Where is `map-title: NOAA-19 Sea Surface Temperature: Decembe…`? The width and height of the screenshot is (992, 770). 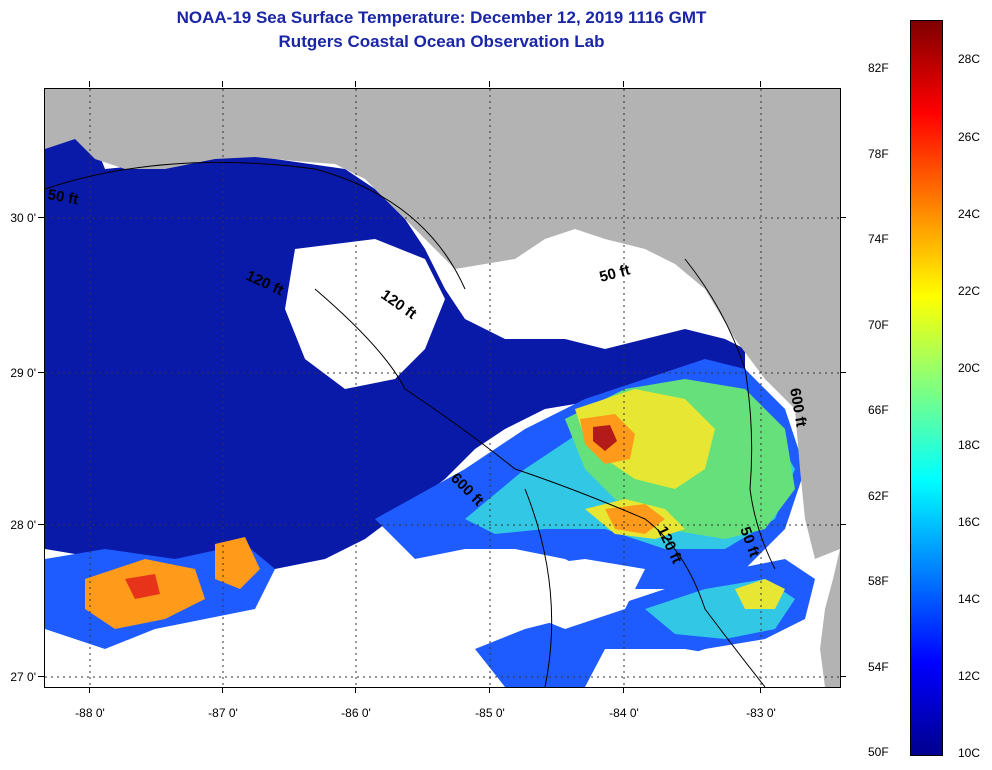
map-title: NOAA-19 Sea Surface Temperature: Decembe… is located at coordinates (441, 17).